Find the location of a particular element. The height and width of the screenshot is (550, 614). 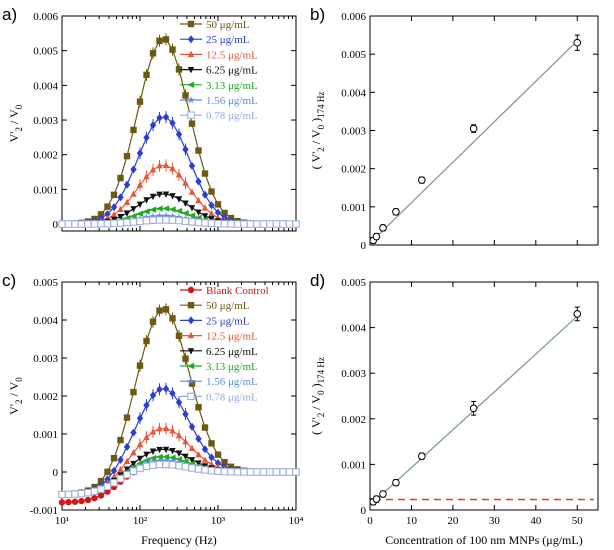

fit-line is located at coordinates (473, 142).